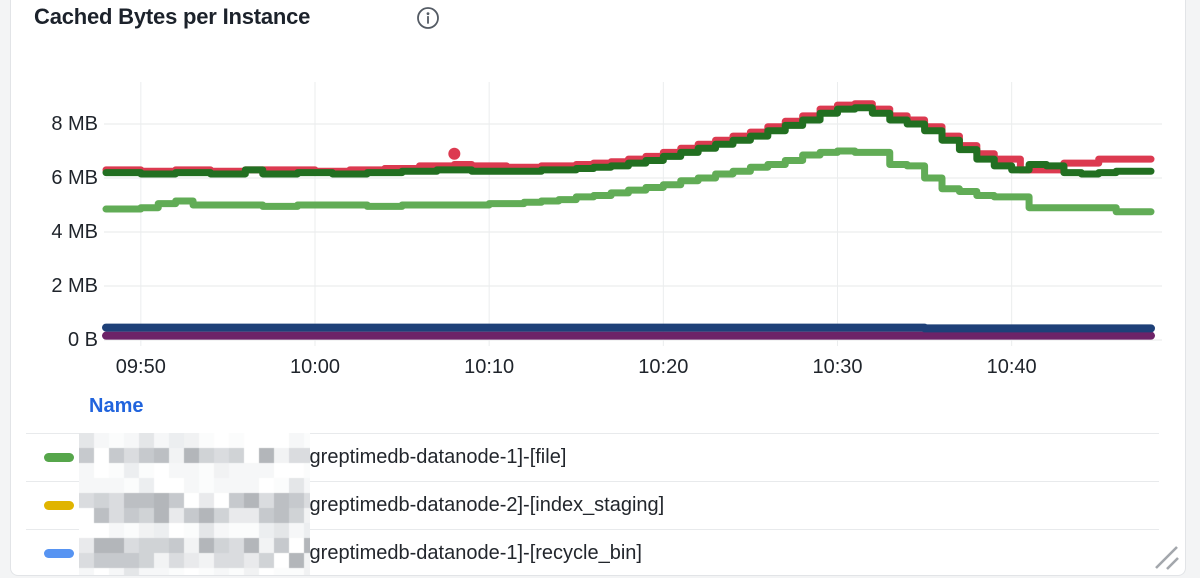 This screenshot has height=578, width=1200. Describe the element at coordinates (473, 553) in the screenshot. I see `series-name: [greptimedb-datanode-1]-[recycle_bin]` at that location.